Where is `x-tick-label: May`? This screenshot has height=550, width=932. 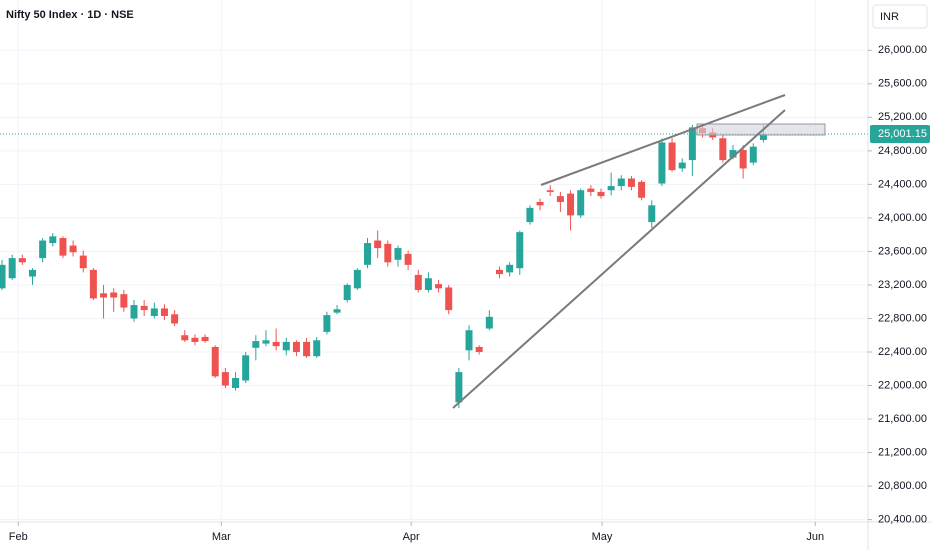
x-tick-label: May is located at coordinates (602, 537).